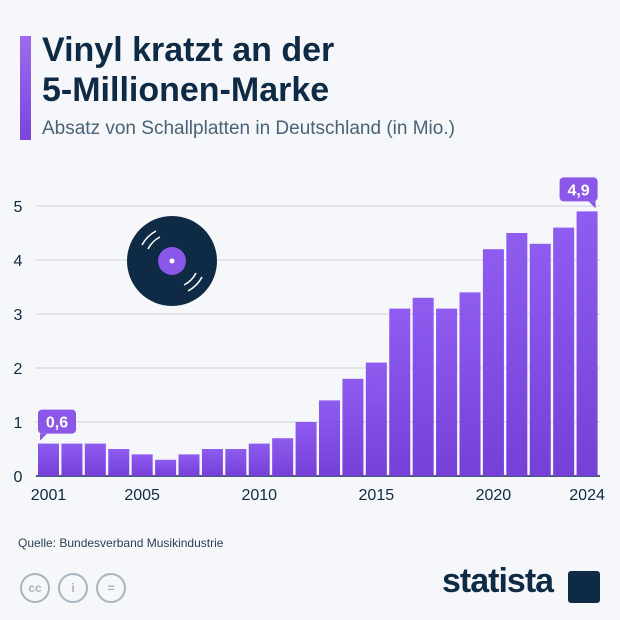  Describe the element at coordinates (119, 462) in the screenshot. I see `bar-2004` at that location.